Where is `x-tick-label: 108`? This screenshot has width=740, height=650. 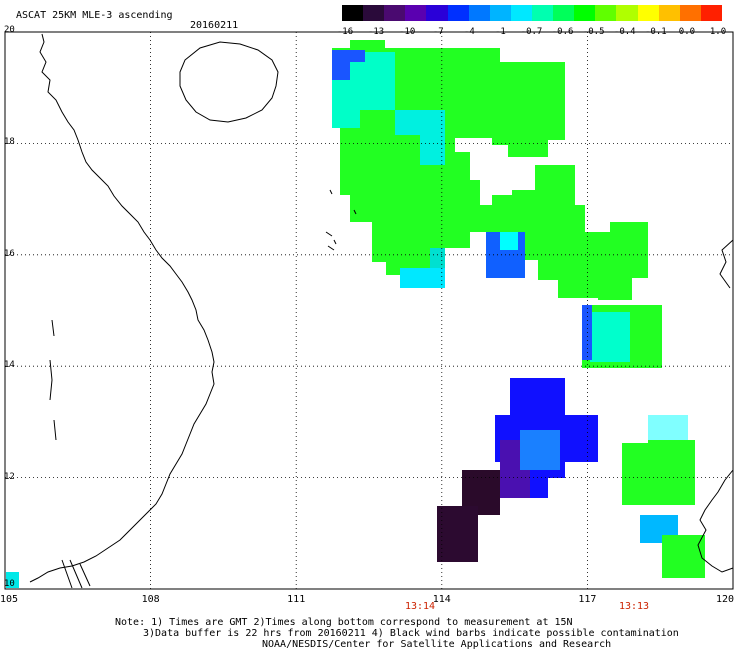 x-tick-label: 108 is located at coordinates (150, 599).